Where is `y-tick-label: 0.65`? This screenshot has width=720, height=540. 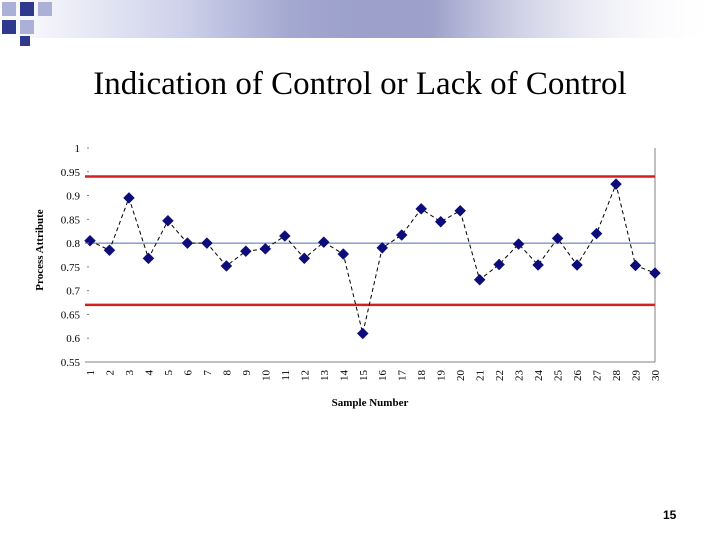
y-tick-label: 0.65 is located at coordinates (71, 315).